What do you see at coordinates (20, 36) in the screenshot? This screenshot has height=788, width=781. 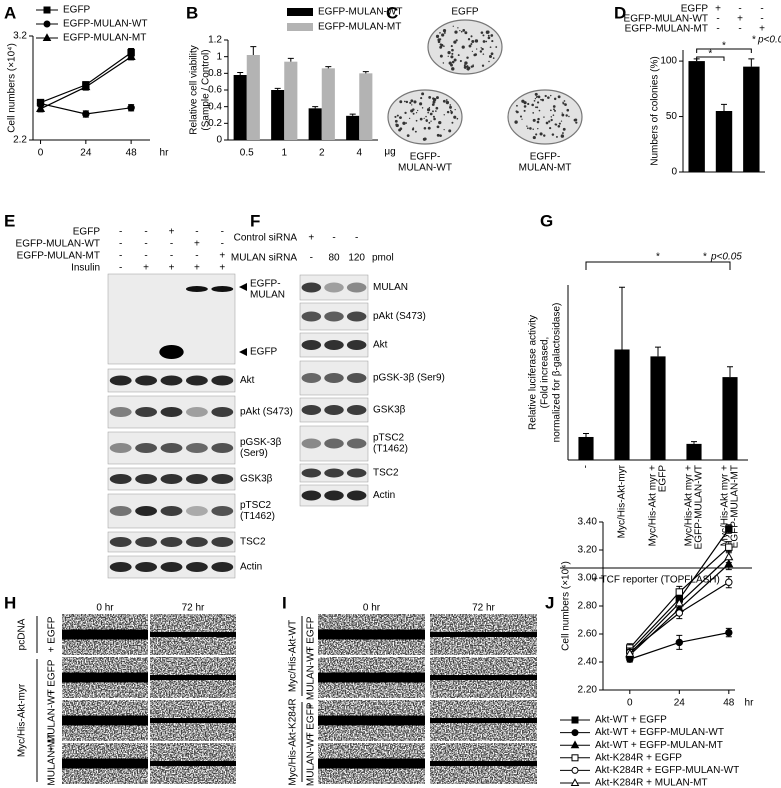 I see `y-tick-label: 3.2` at bounding box center [20, 36].